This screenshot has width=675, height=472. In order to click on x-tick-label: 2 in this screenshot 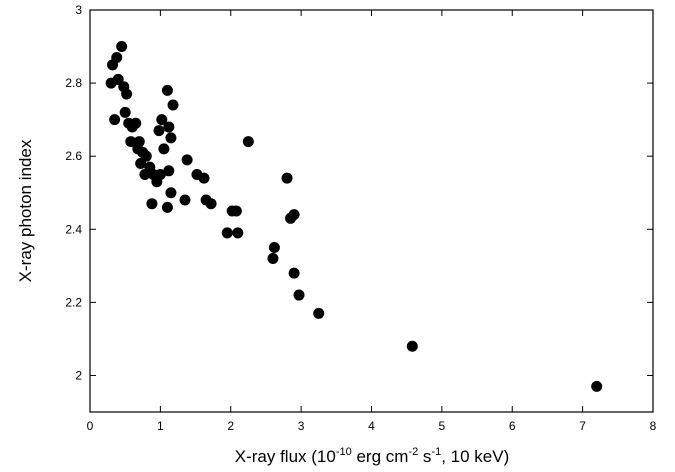, I will do `click(230, 426)`.